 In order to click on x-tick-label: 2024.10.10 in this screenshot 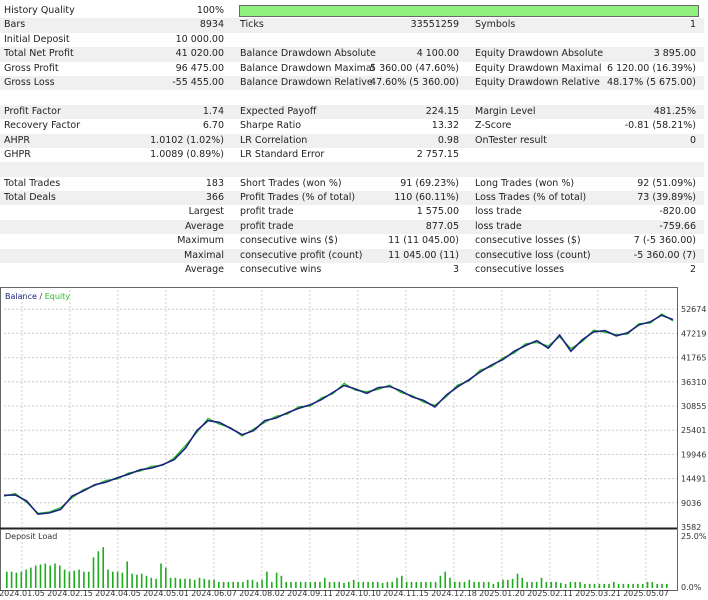, I will do `click(358, 593)`.